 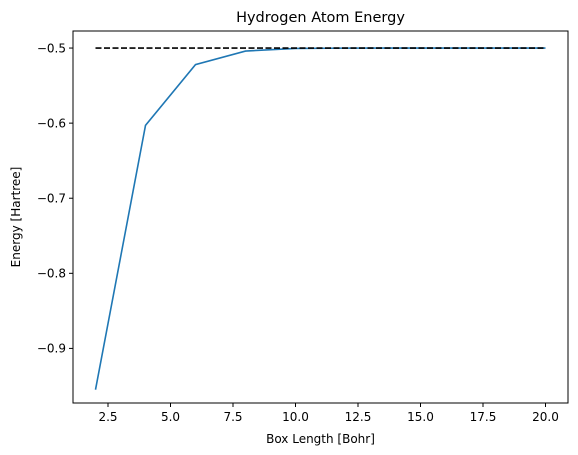 I want to click on y-tick-label: −0.6, so click(x=51, y=123).